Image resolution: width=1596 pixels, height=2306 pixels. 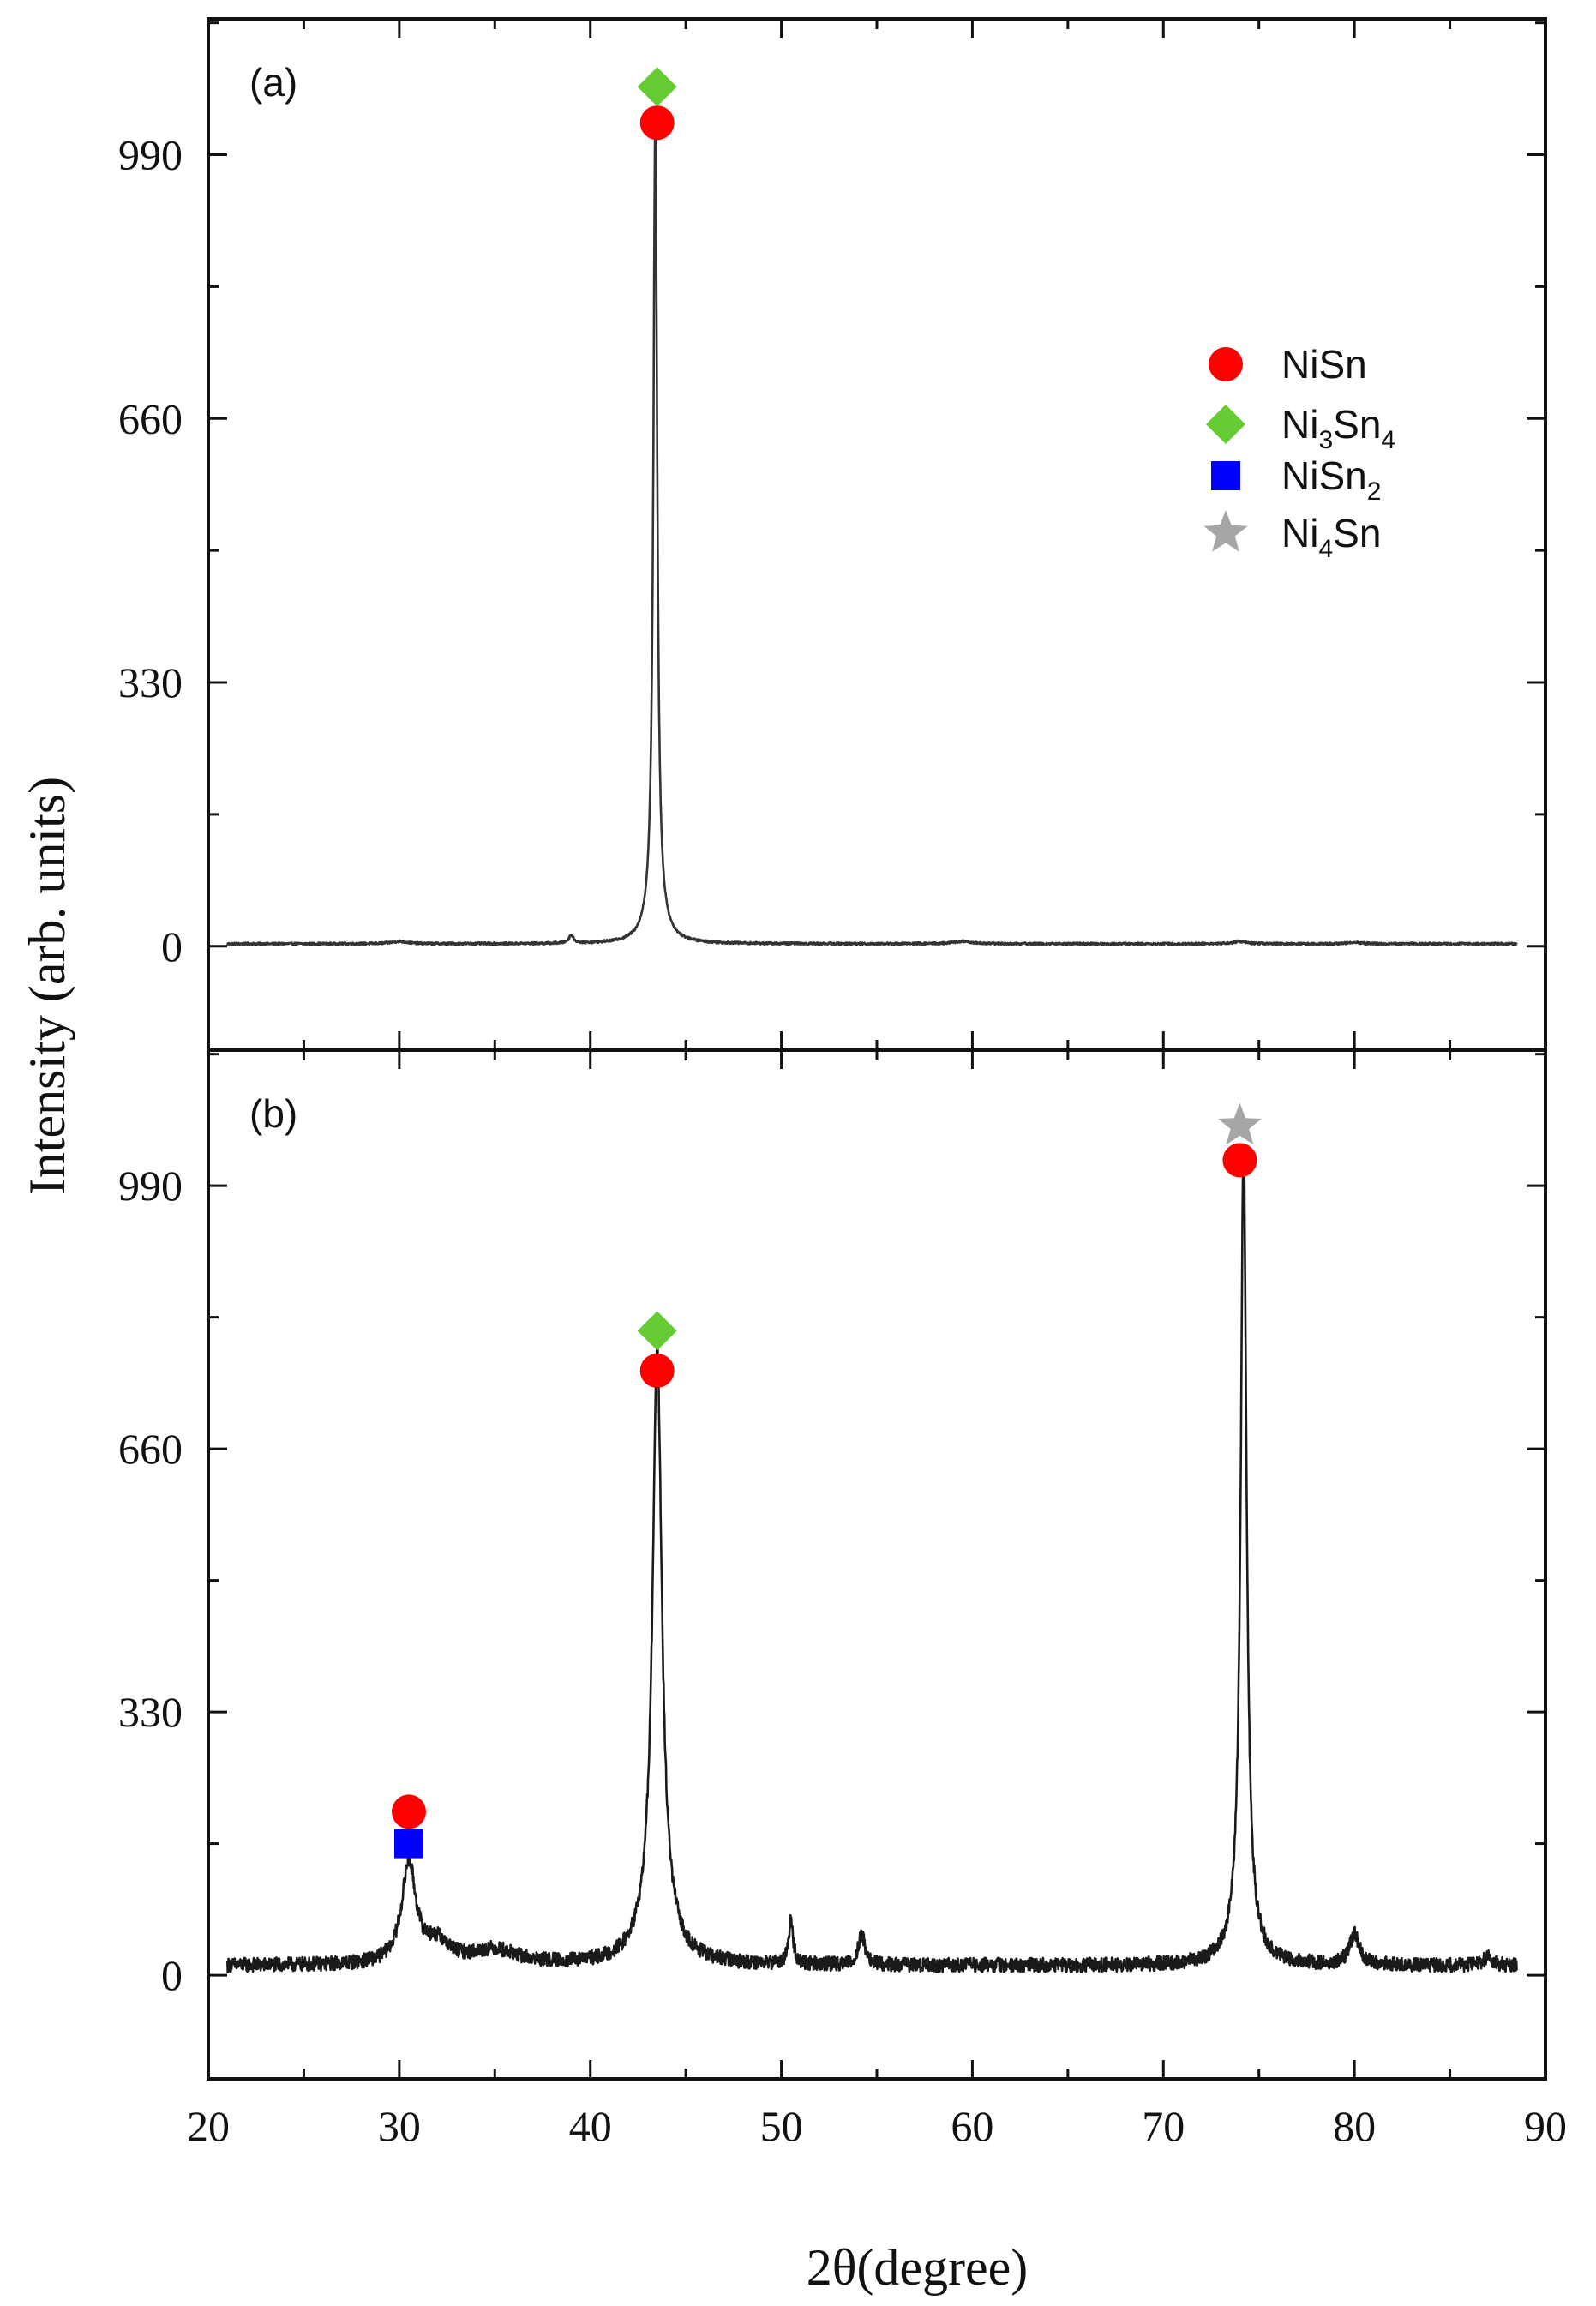 What do you see at coordinates (208, 2126) in the screenshot?
I see `x-tick-label: 20` at bounding box center [208, 2126].